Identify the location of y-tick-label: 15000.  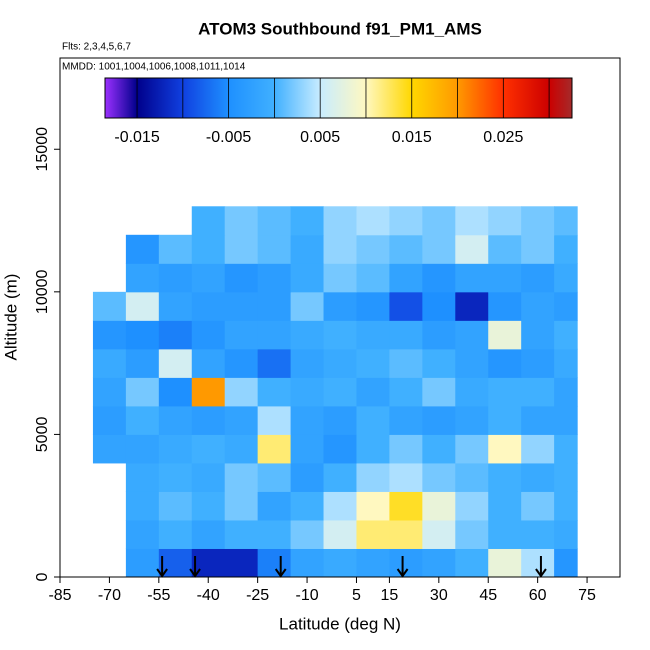
(42, 149).